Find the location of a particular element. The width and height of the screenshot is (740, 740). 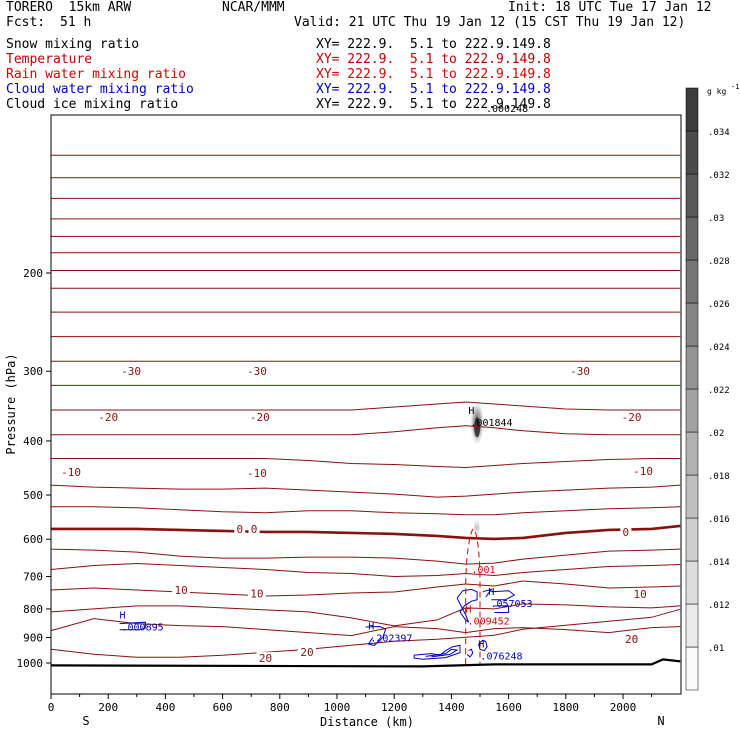

max-value-4: .202397 is located at coordinates (391, 638).